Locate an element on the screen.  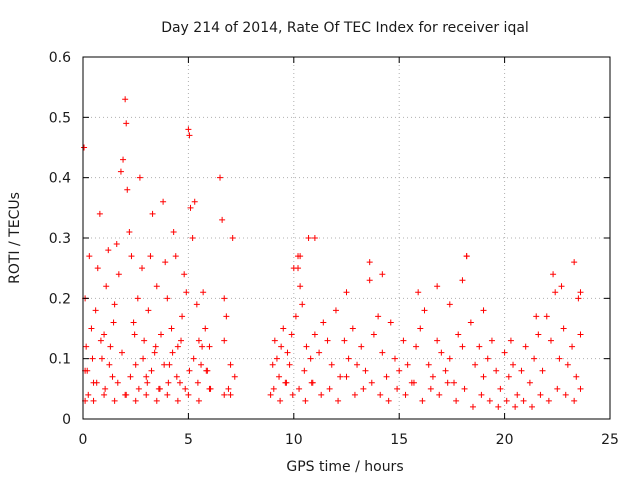
y-tick-label: 0.1 is located at coordinates (60, 360).